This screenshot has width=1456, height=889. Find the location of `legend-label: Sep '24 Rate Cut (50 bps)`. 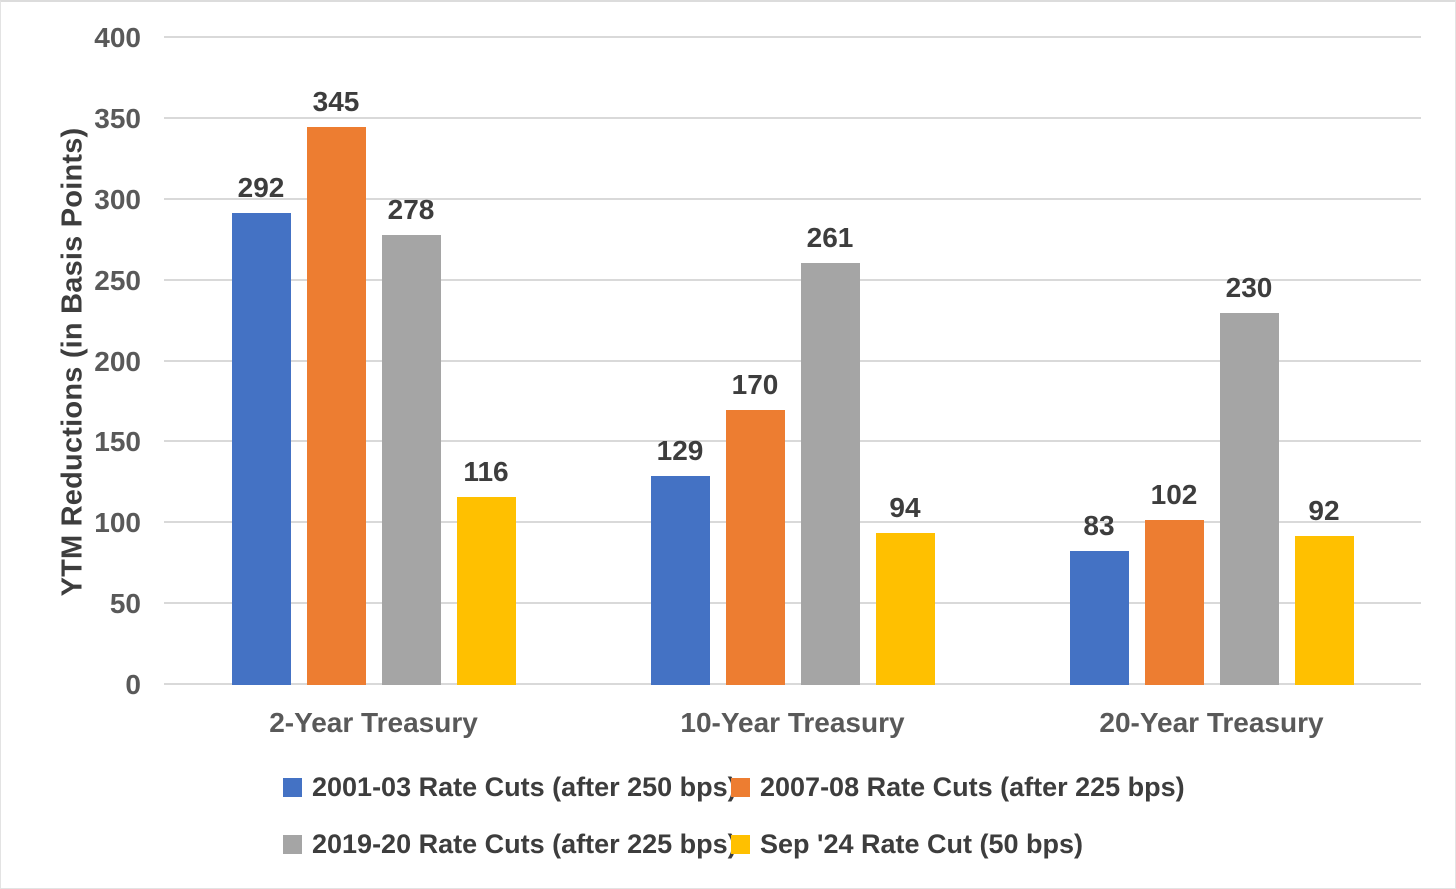

legend-label: Sep '24 Rate Cut (50 bps) is located at coordinates (921, 844).